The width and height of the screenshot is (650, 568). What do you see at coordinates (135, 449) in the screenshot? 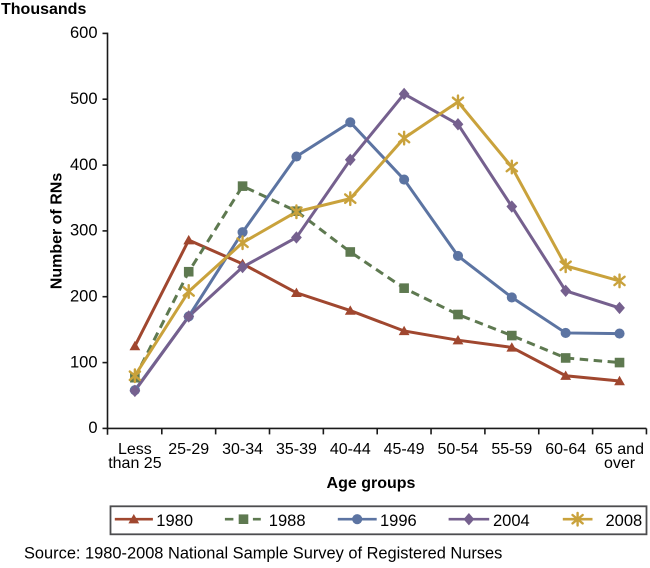
I see `svg-text: Less` at bounding box center [135, 449].